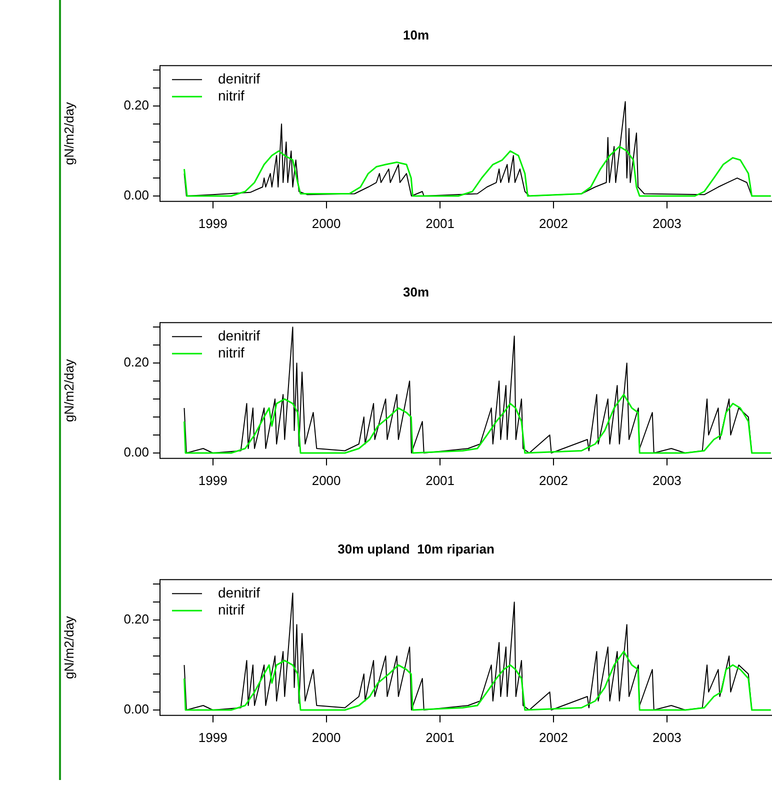 The width and height of the screenshot is (772, 785). What do you see at coordinates (416, 548) in the screenshot?
I see `chart-title: 30m upland 10m riparian` at bounding box center [416, 548].